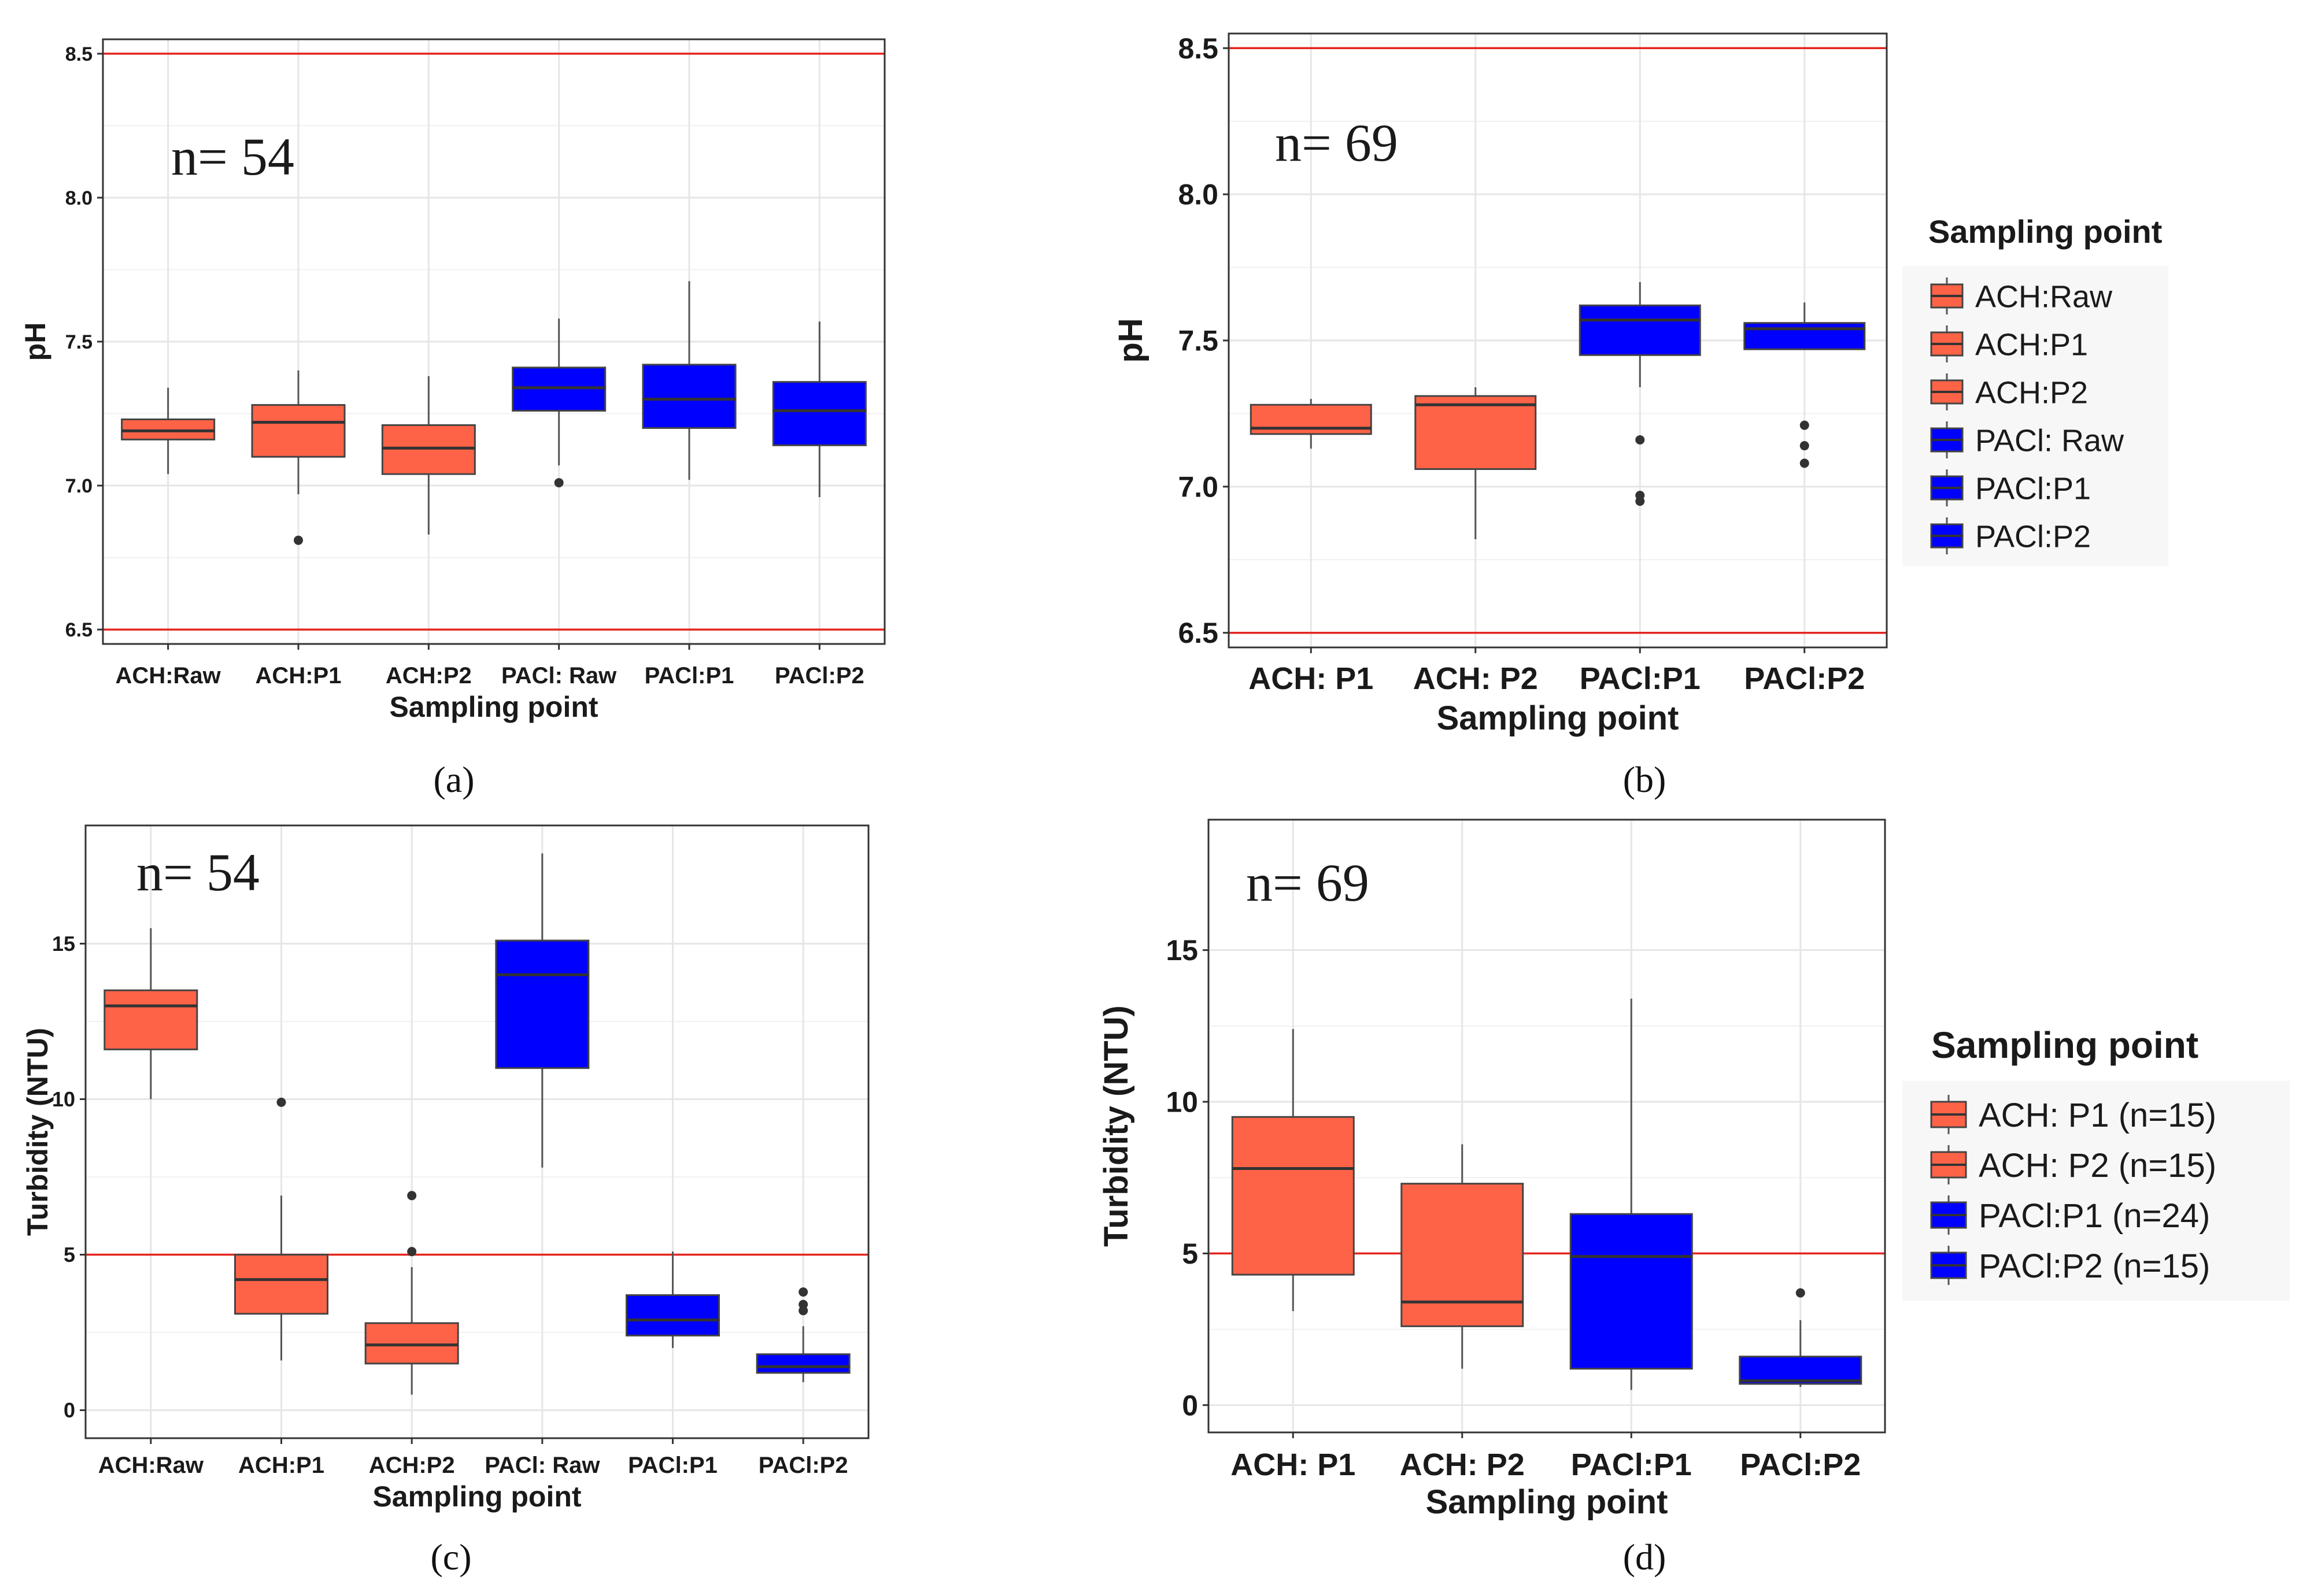 The height and width of the screenshot is (1596, 2299). I want to click on legend-label: PACl:P1, so click(2033, 488).